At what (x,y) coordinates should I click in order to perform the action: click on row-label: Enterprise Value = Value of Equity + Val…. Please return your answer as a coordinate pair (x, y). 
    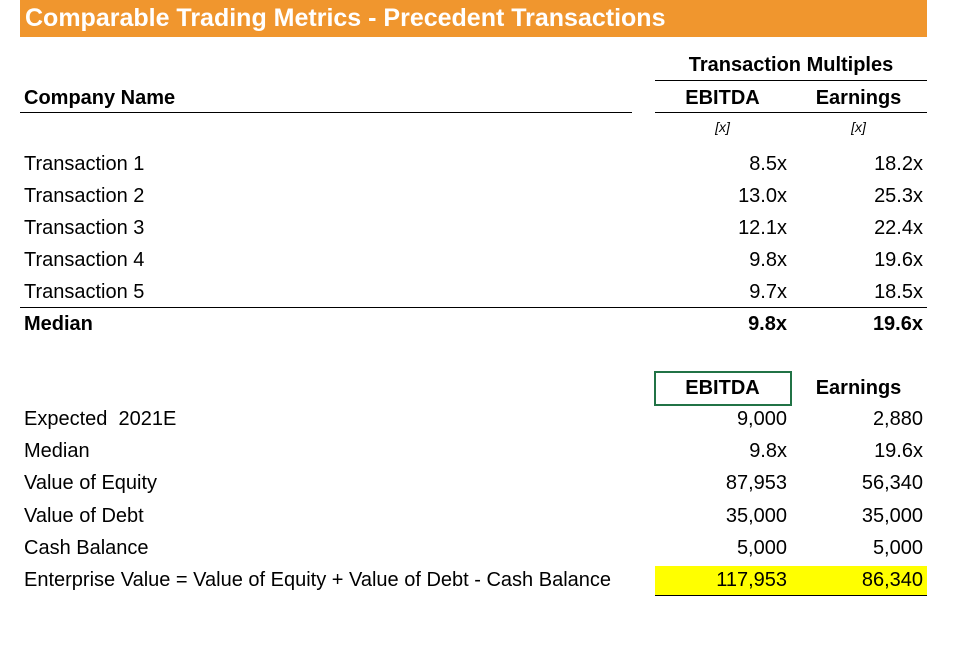
    Looking at the image, I should click on (318, 580).